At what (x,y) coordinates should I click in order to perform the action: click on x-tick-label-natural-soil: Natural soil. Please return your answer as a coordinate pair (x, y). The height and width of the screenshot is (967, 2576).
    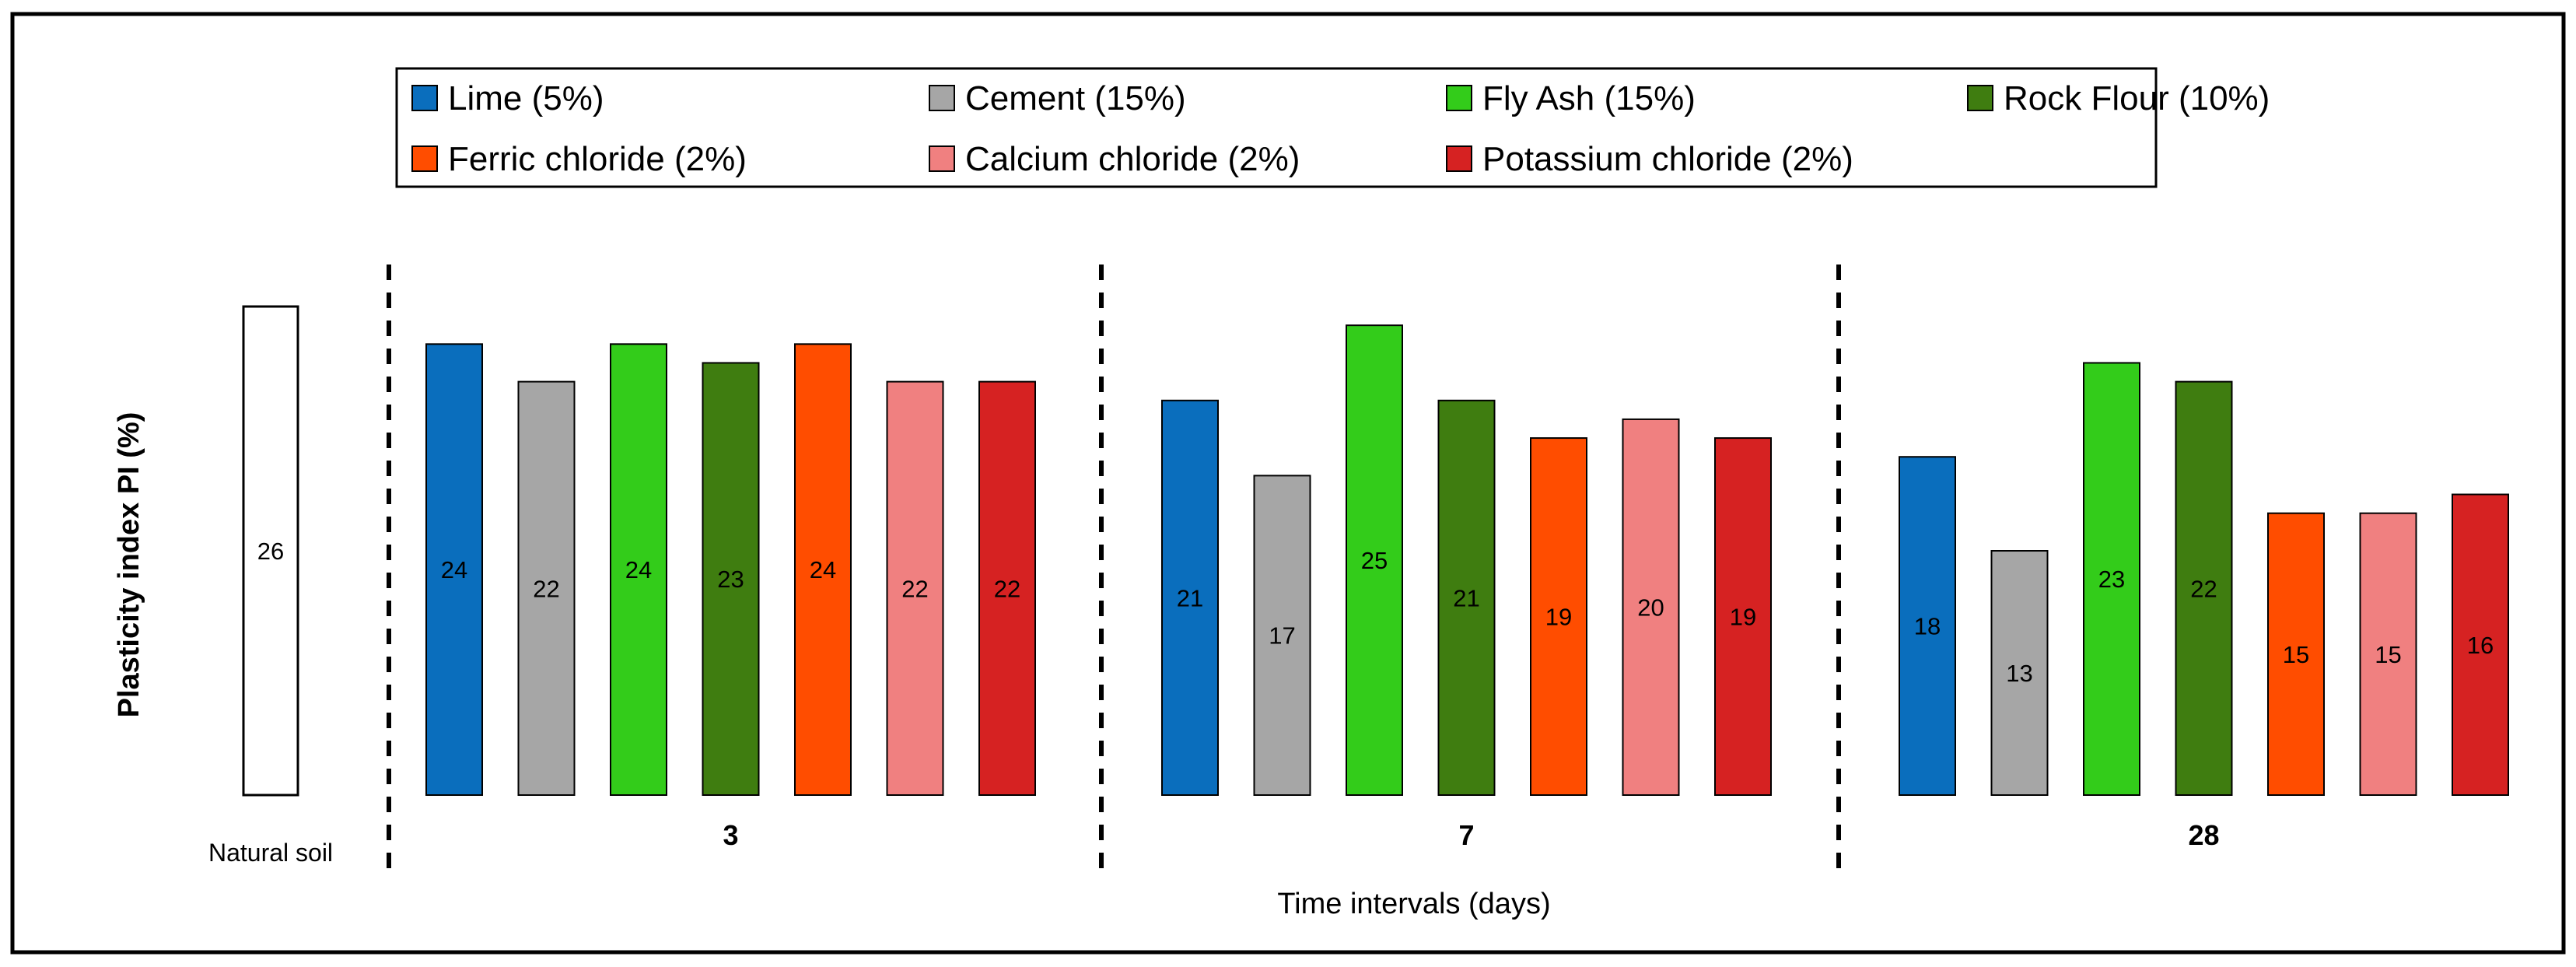
    Looking at the image, I should click on (271, 853).